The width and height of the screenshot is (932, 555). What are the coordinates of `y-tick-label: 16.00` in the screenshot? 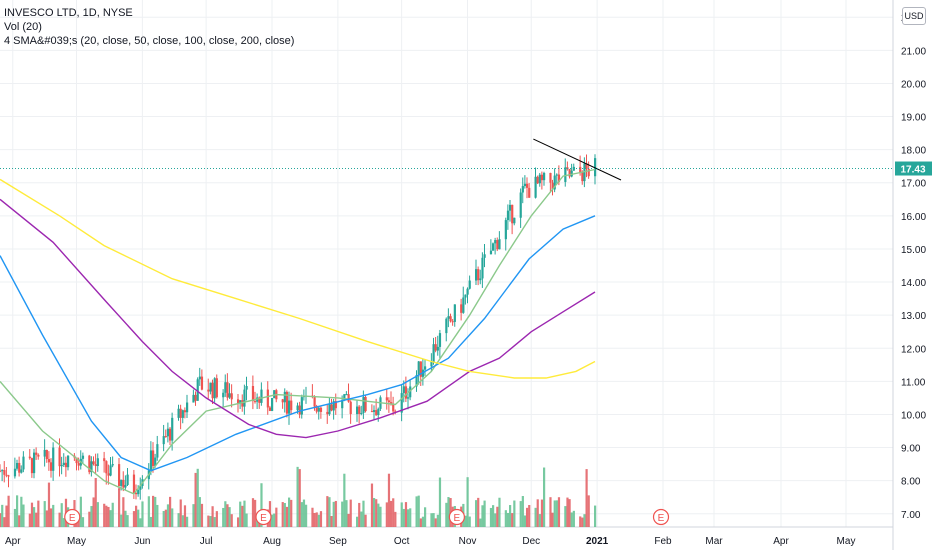 It's located at (913, 217).